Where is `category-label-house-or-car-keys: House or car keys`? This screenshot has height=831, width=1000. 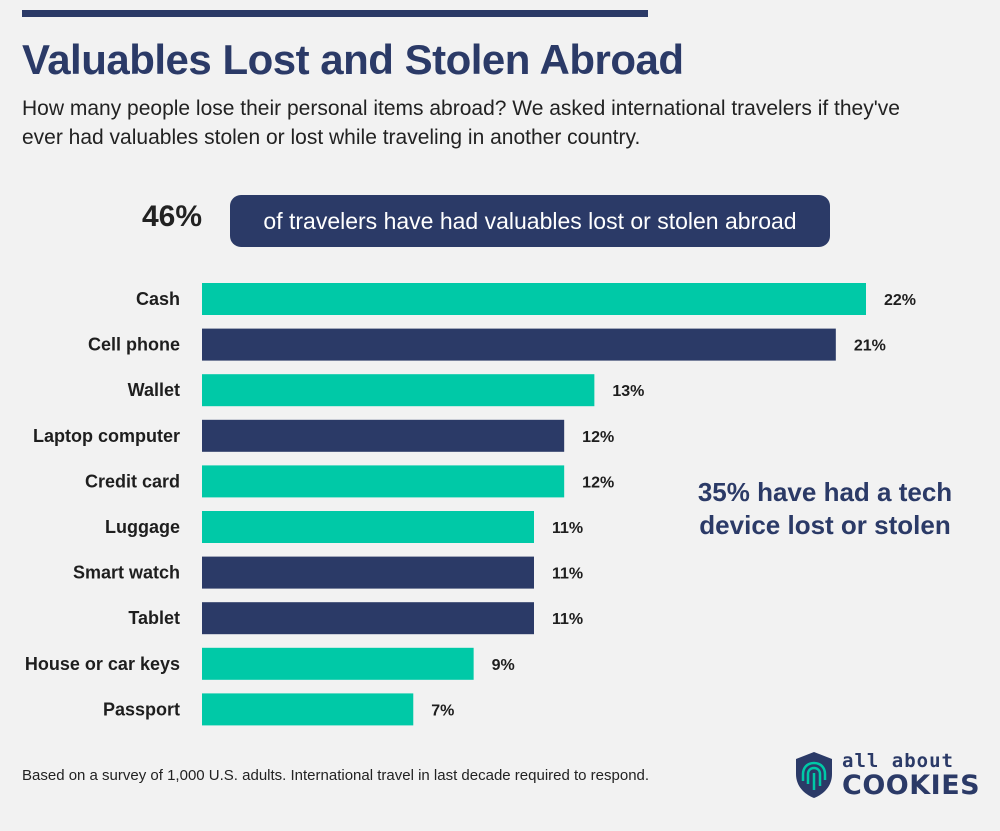 category-label-house-or-car-keys: House or car keys is located at coordinates (102, 664).